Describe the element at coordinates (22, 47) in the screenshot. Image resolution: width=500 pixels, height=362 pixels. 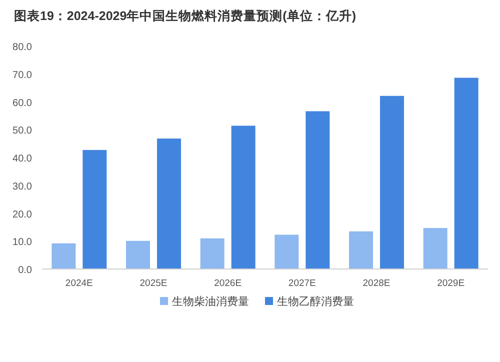
I see `y-tick-label: 80.0` at that location.